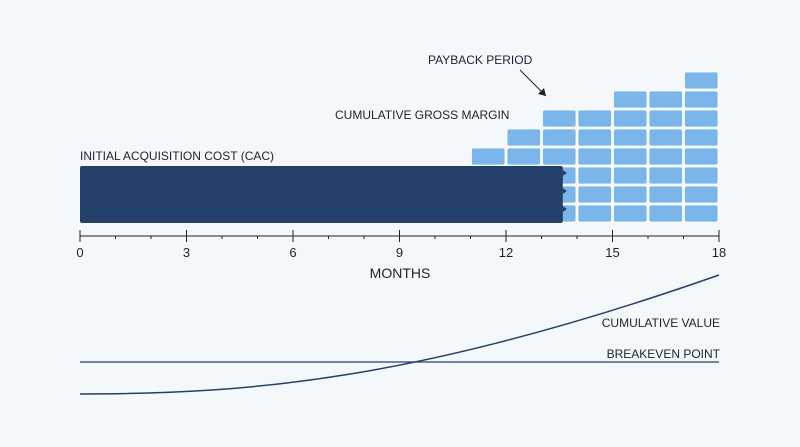  What do you see at coordinates (719, 252) in the screenshot?
I see `x-tick-label: 18` at bounding box center [719, 252].